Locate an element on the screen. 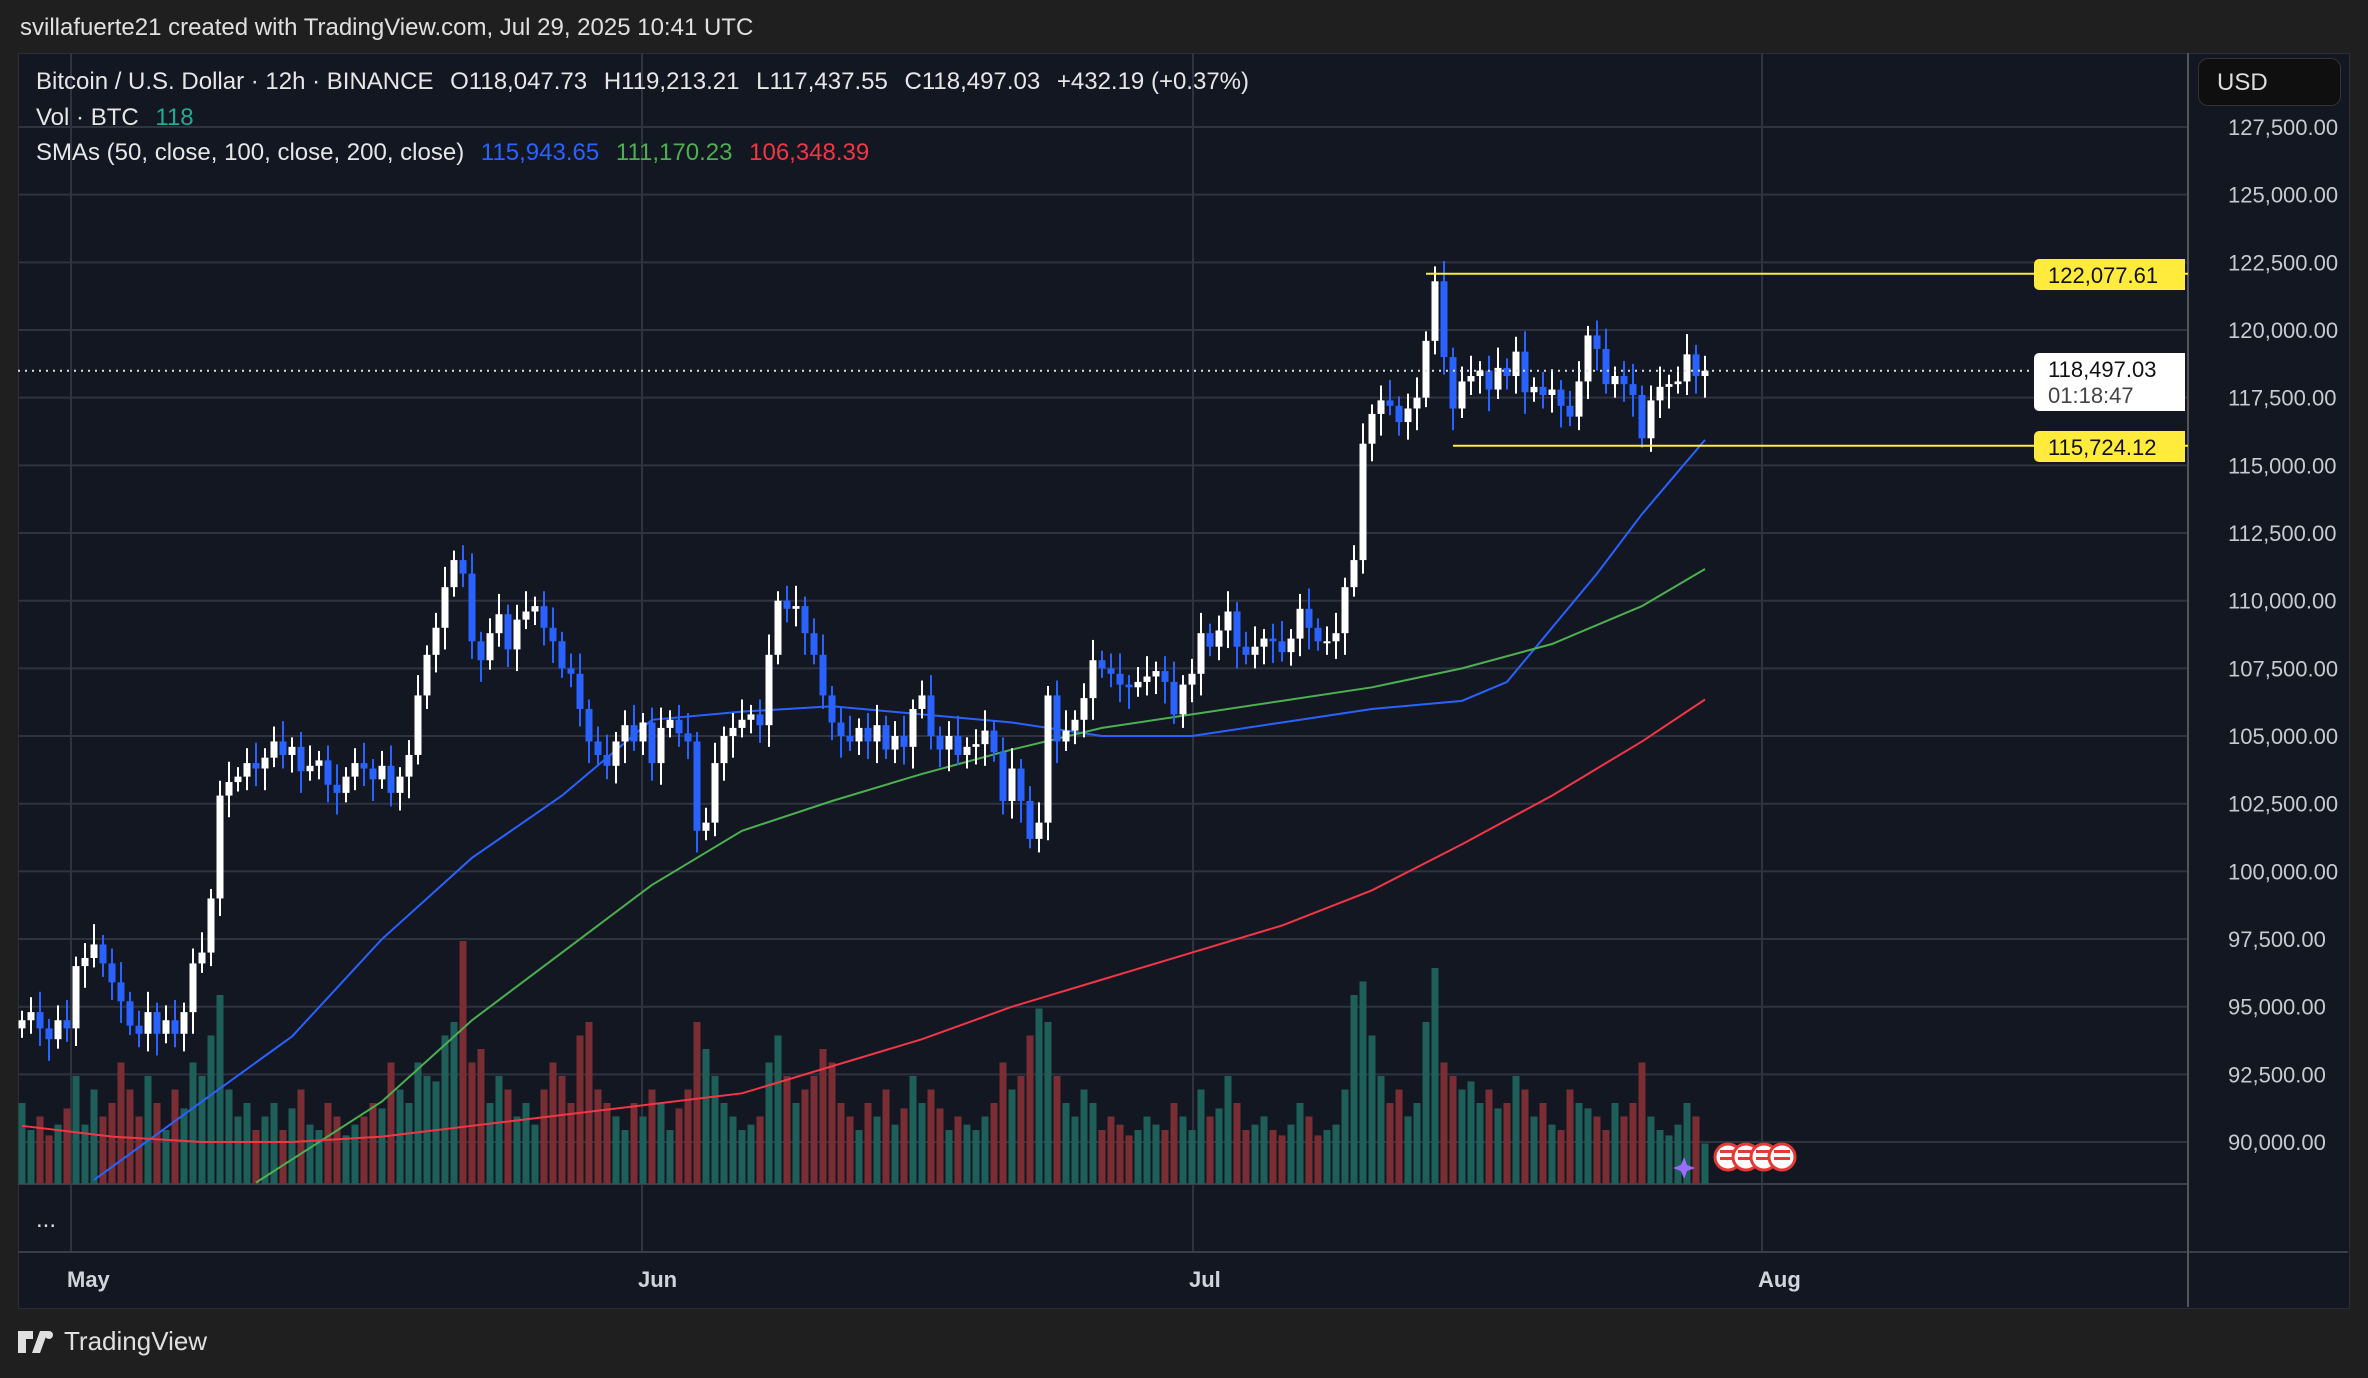 This screenshot has height=1378, width=2368. price-axis-label: 97,500.00 is located at coordinates (2277, 939).